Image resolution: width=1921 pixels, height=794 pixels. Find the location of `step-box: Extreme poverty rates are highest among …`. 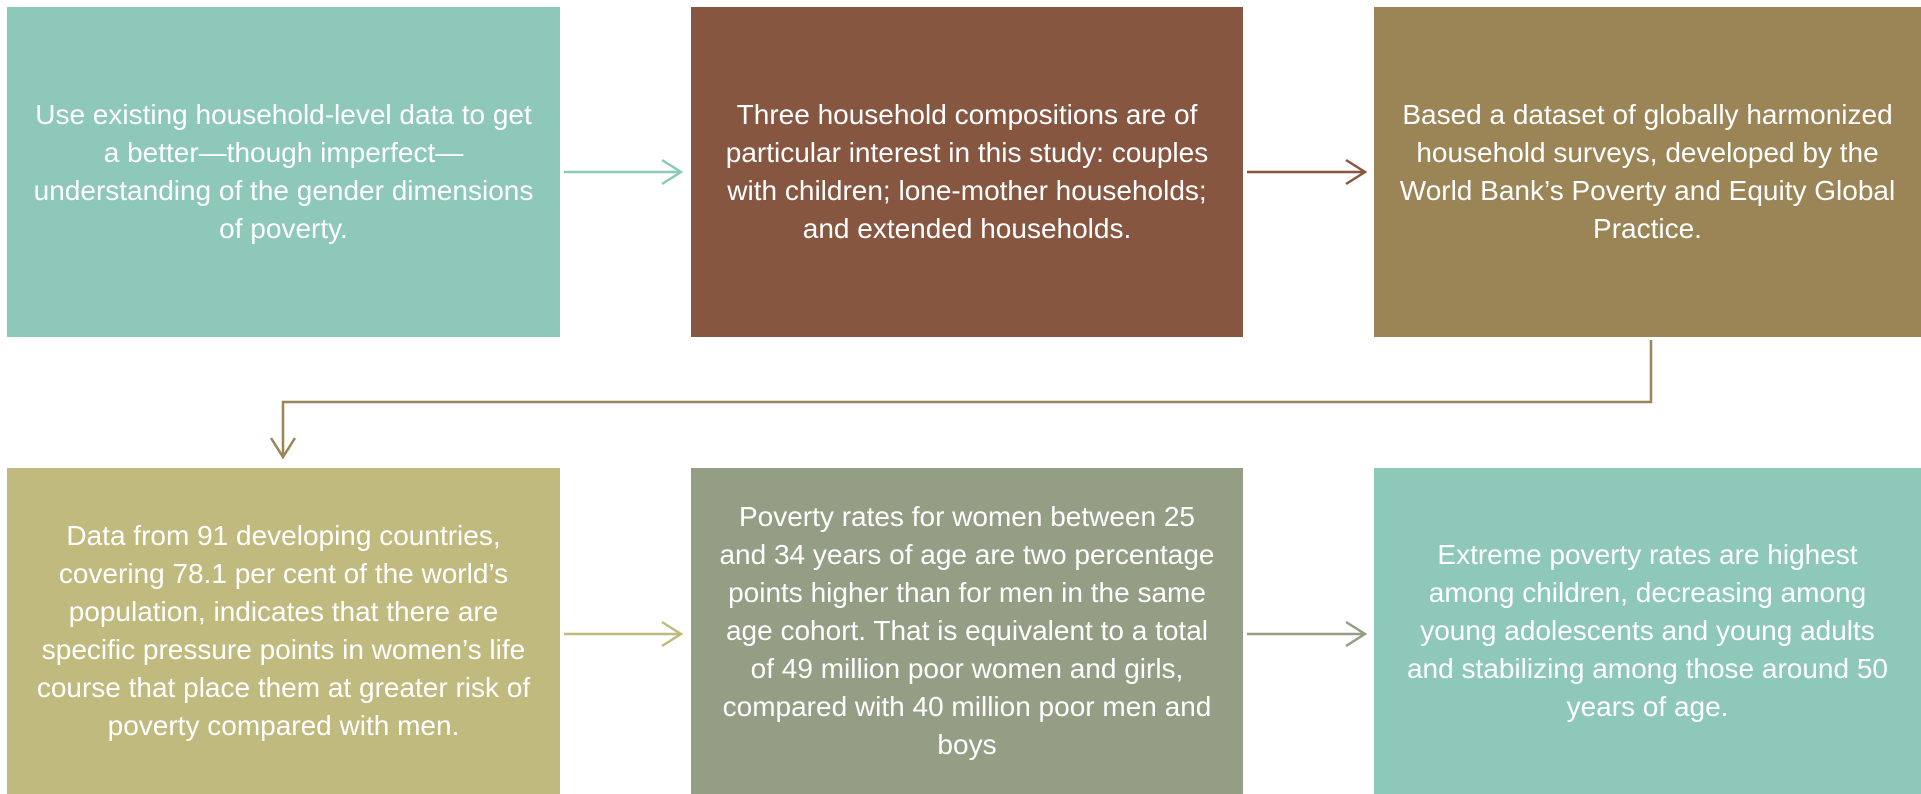

step-box: Extreme poverty rates are highest among … is located at coordinates (1647, 631).